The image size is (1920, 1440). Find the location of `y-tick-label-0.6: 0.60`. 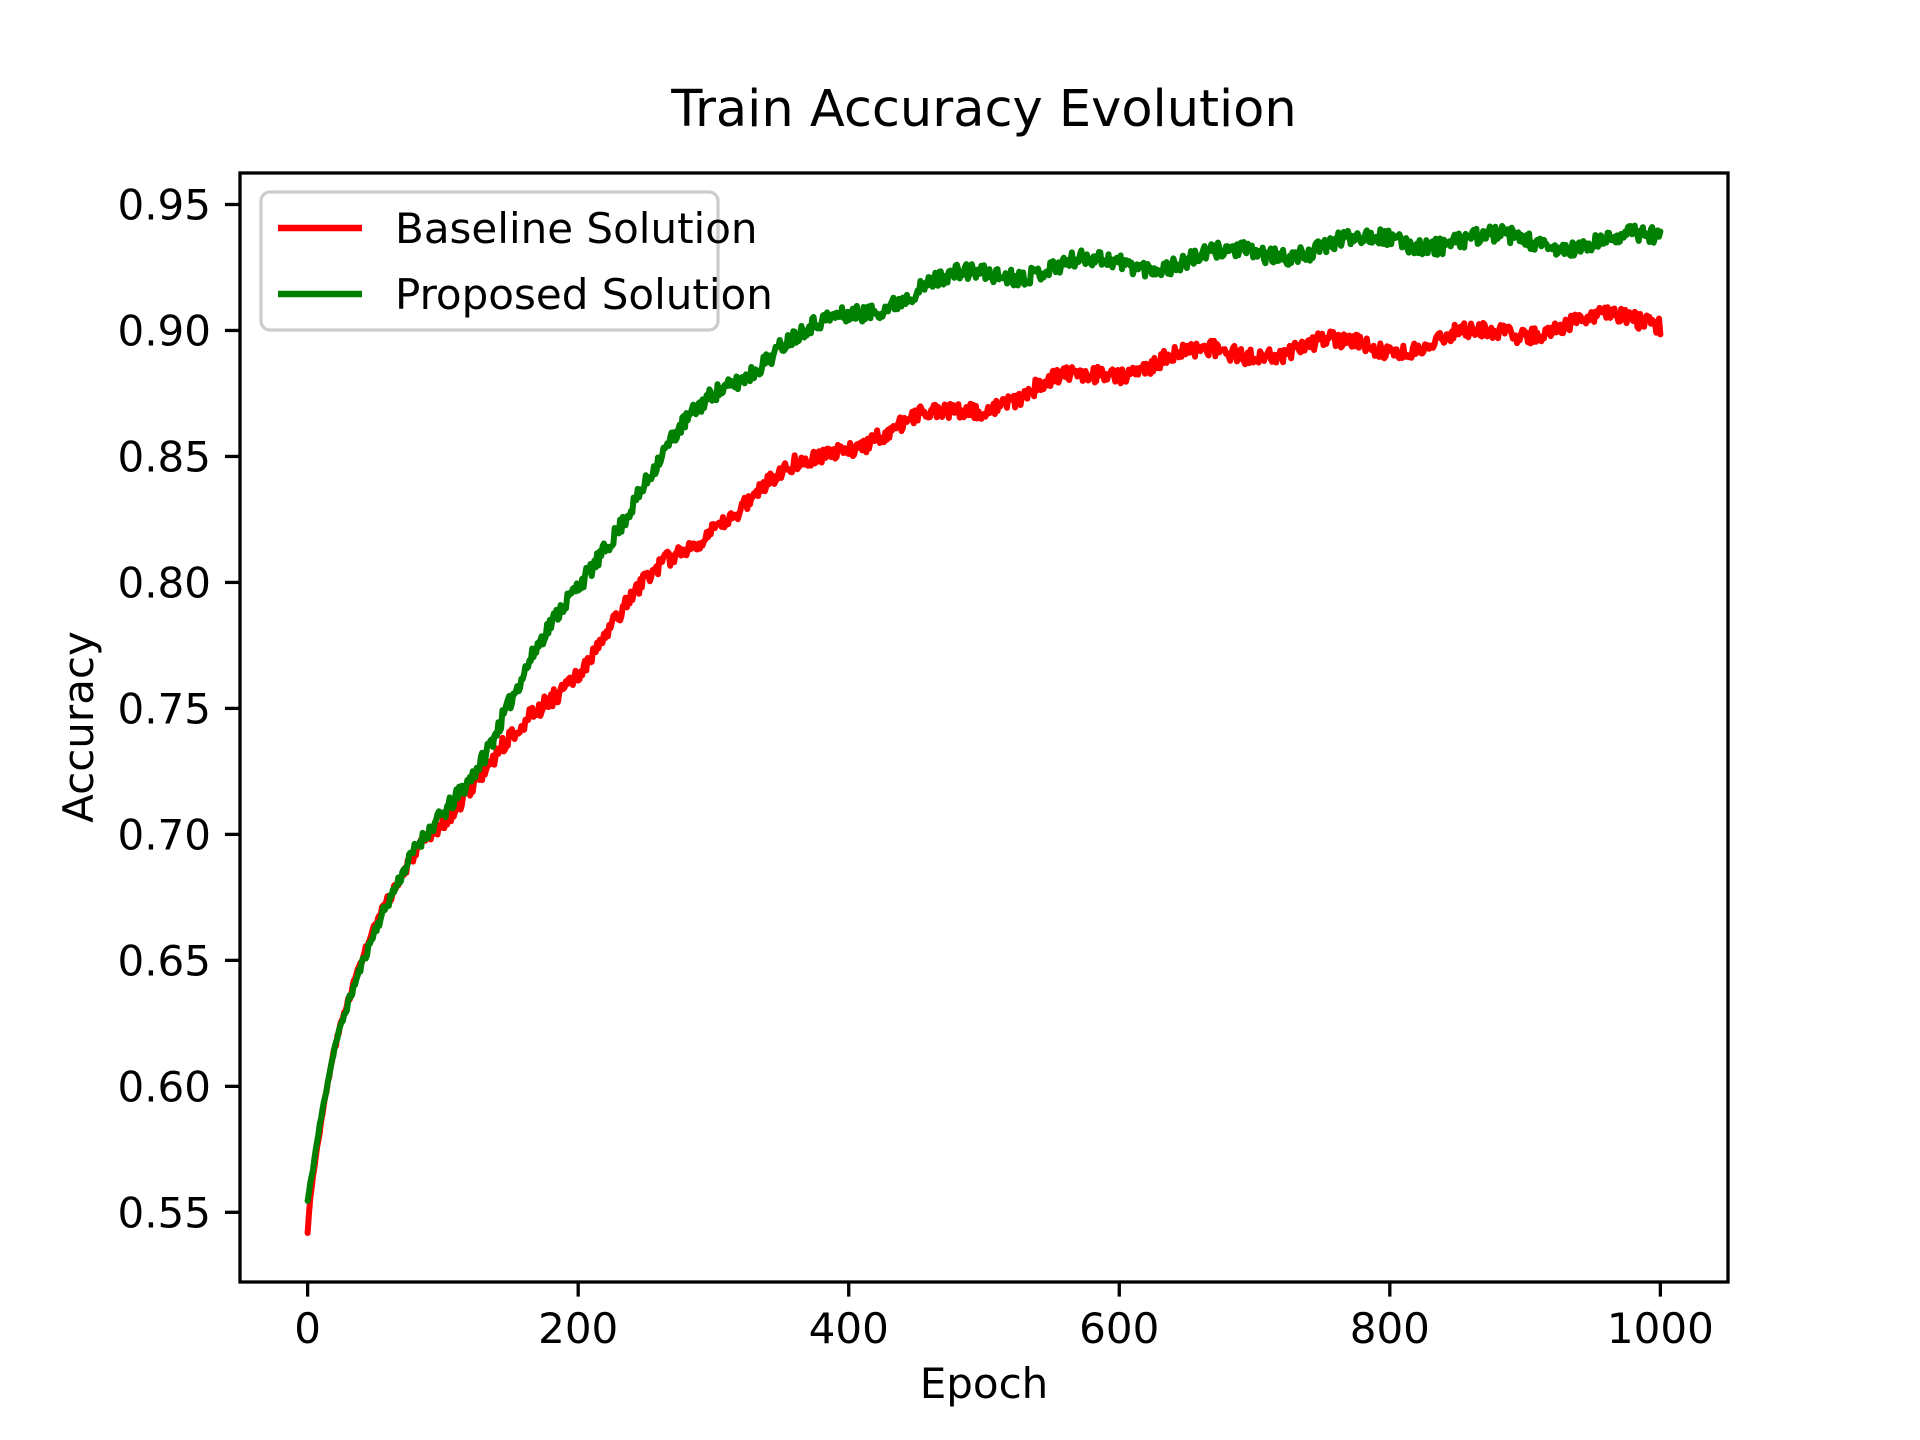

y-tick-label-0.6: 0.60 is located at coordinates (164, 1086).